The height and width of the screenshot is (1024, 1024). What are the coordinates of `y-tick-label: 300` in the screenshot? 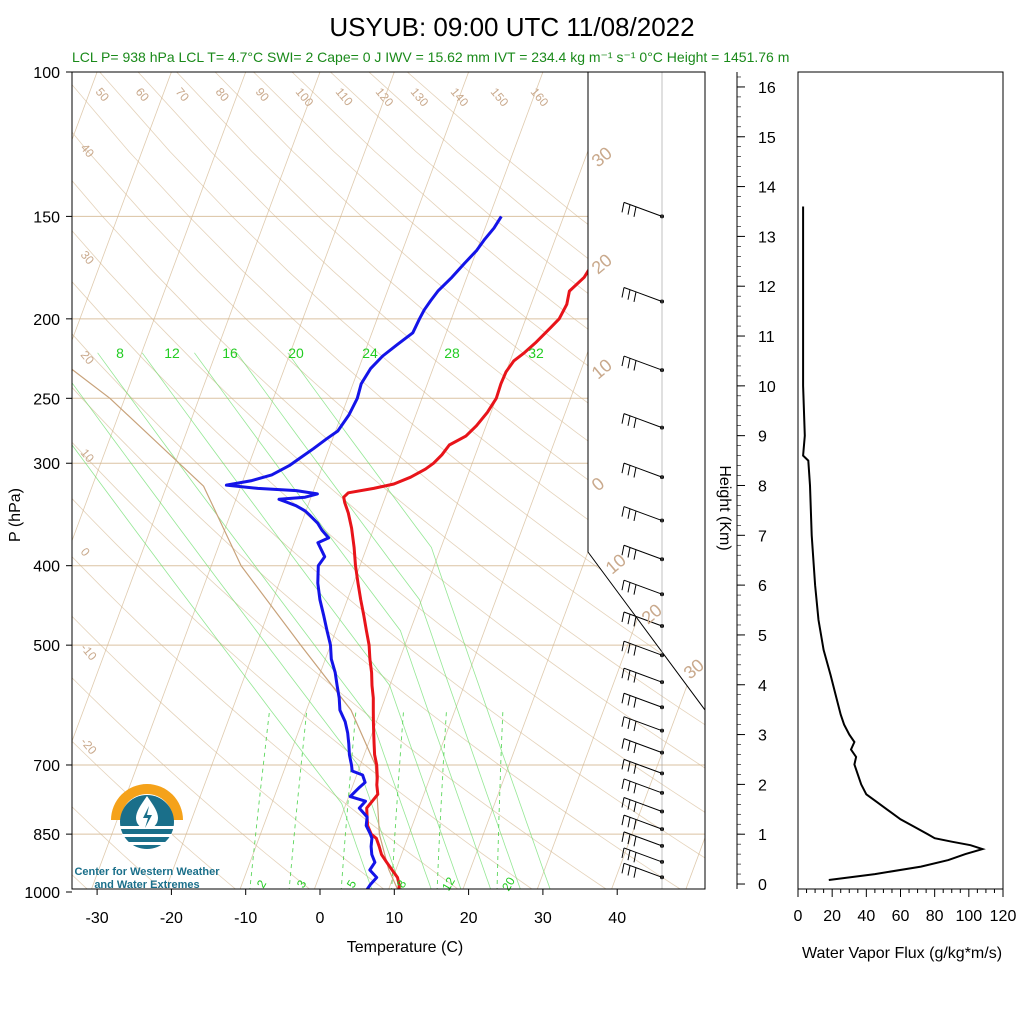 It's located at (46, 464).